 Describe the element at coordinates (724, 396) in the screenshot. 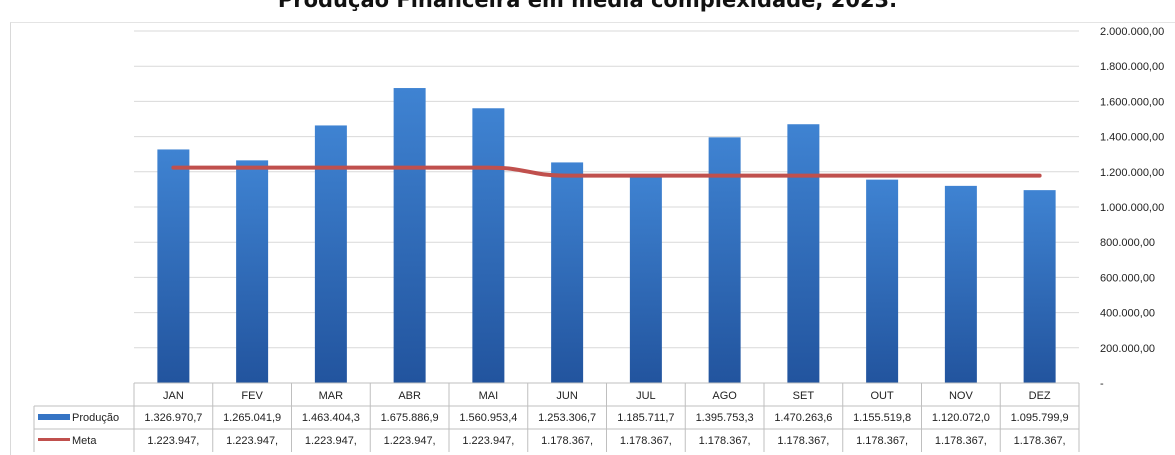

I see `category-label: AGO` at that location.